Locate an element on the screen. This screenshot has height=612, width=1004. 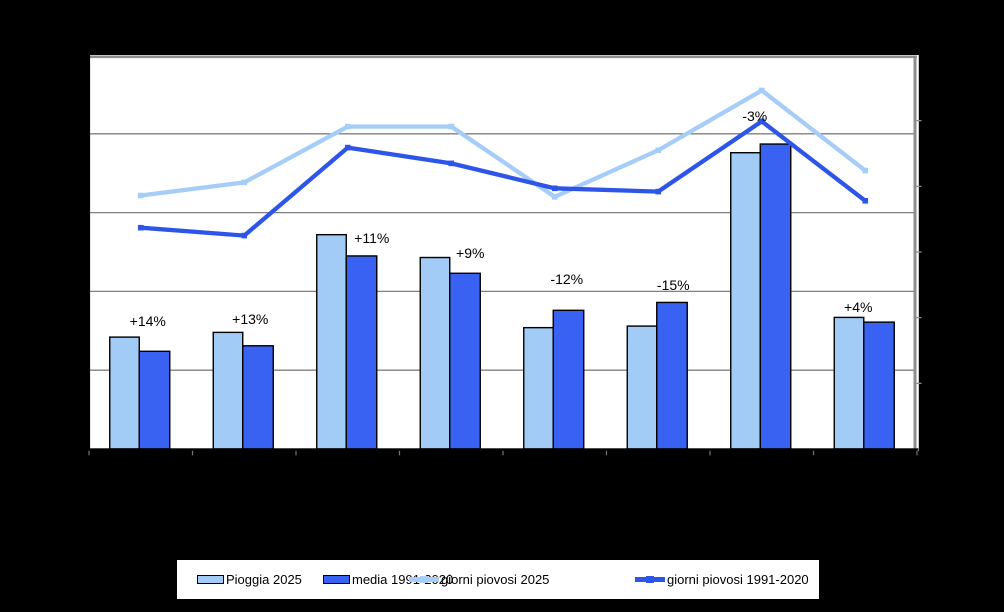
legend-swatch-media-1991-2020 is located at coordinates (336, 579).